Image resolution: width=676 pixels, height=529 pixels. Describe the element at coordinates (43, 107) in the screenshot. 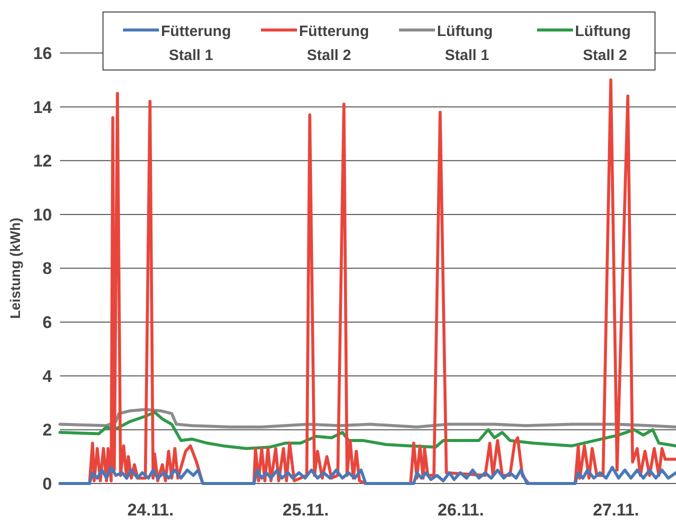

I see `y-tick-label: 14` at that location.